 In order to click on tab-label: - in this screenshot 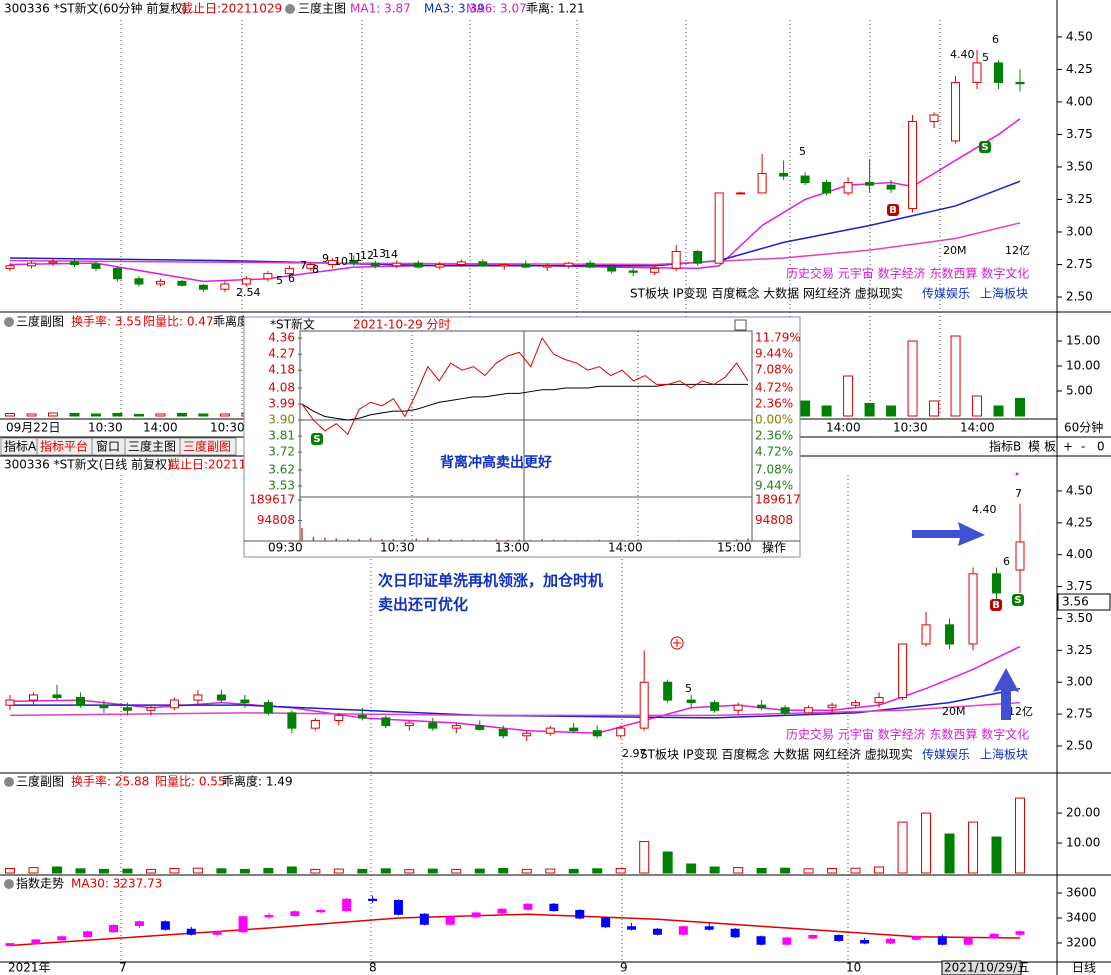, I will do `click(1083, 447)`.